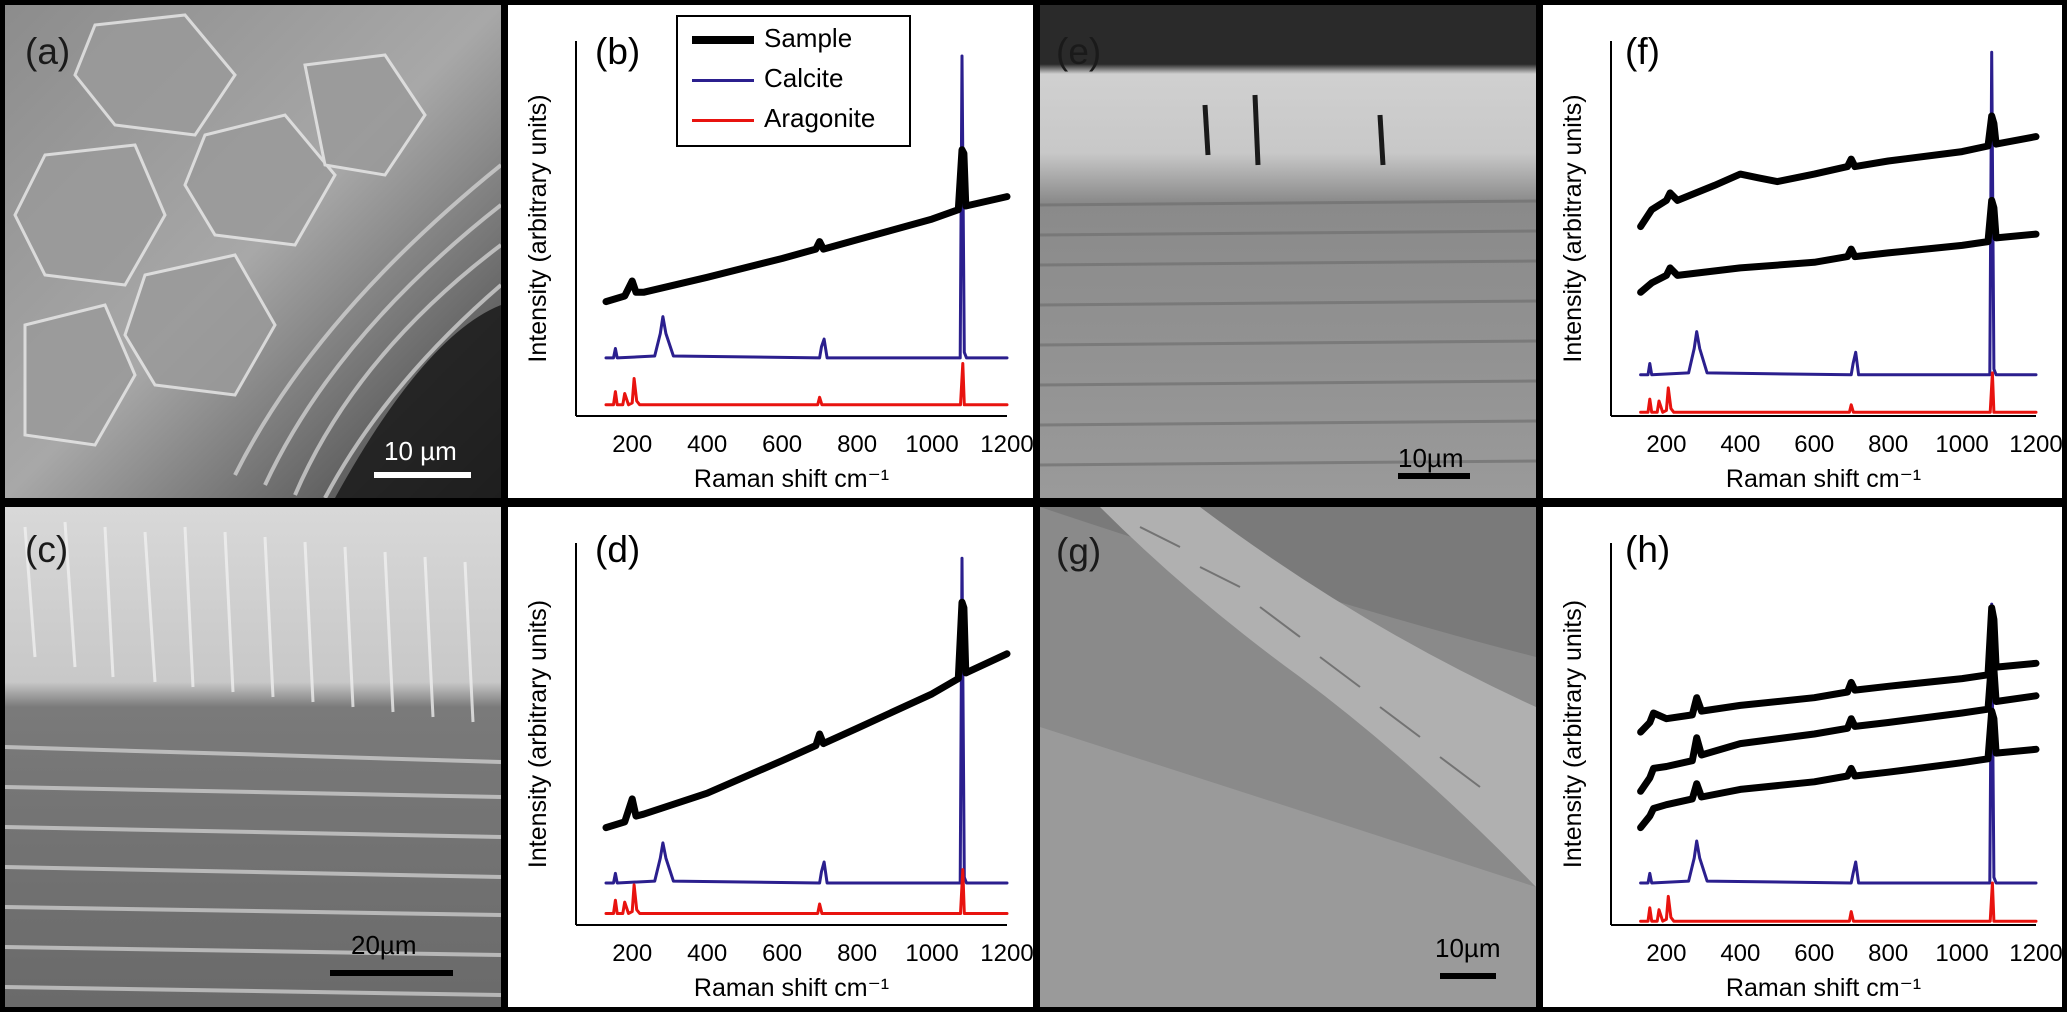  What do you see at coordinates (808, 38) in the screenshot?
I see `legend-label-sample: Sample` at bounding box center [808, 38].